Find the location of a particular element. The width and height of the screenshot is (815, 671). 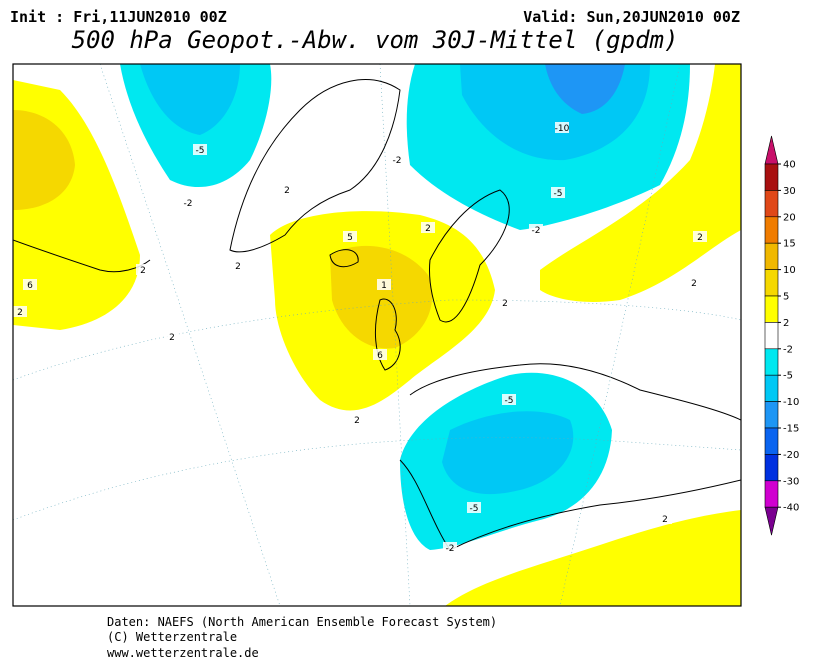

colorbar-label: -10 is located at coordinates (791, 402).